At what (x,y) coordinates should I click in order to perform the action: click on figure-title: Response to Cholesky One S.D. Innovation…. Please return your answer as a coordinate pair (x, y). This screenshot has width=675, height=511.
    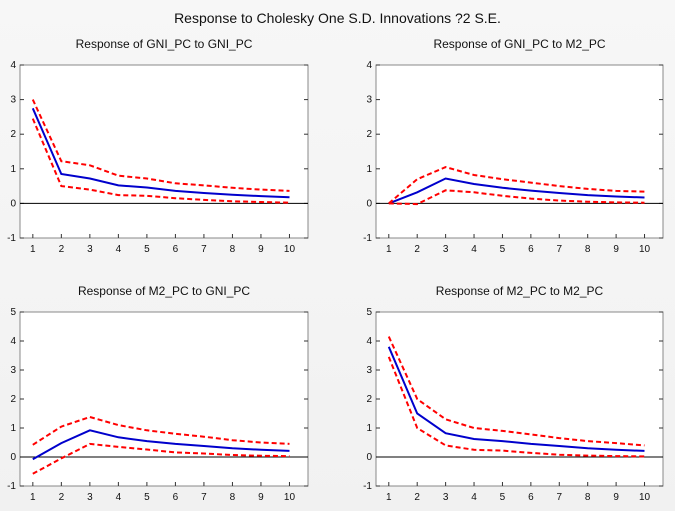
    Looking at the image, I should click on (337, 18).